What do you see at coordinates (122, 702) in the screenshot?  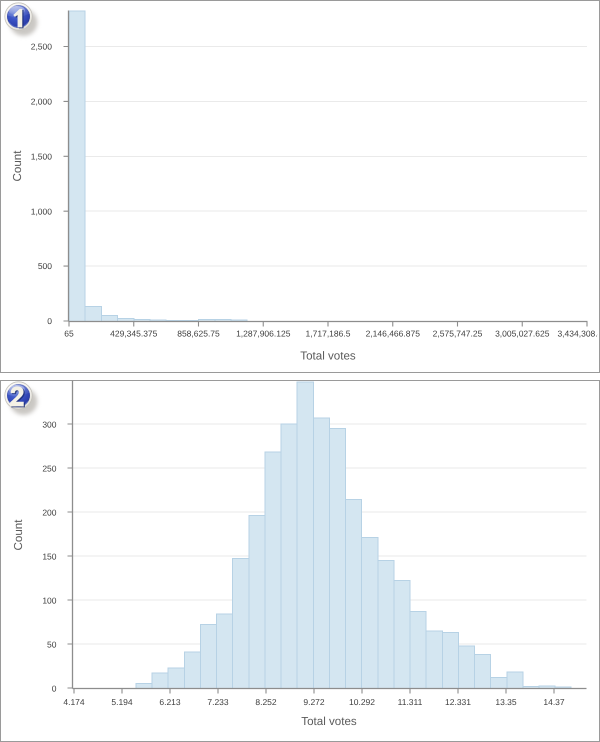 I see `svg-text: 5.194` at bounding box center [122, 702].